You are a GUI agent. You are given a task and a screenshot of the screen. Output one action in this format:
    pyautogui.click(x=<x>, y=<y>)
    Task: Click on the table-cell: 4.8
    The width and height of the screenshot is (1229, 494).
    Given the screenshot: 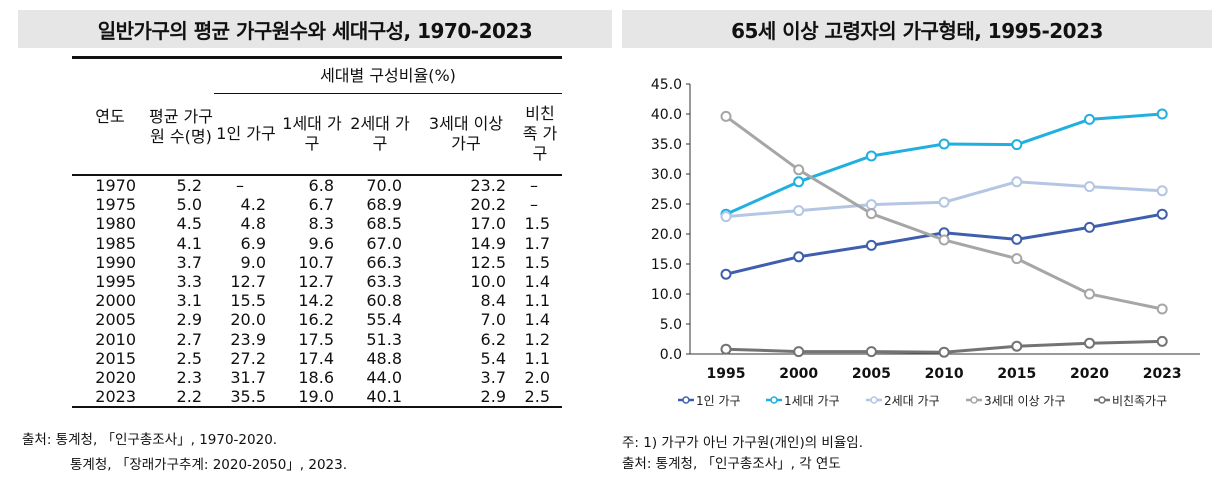 What is the action you would take?
    pyautogui.click(x=253, y=224)
    